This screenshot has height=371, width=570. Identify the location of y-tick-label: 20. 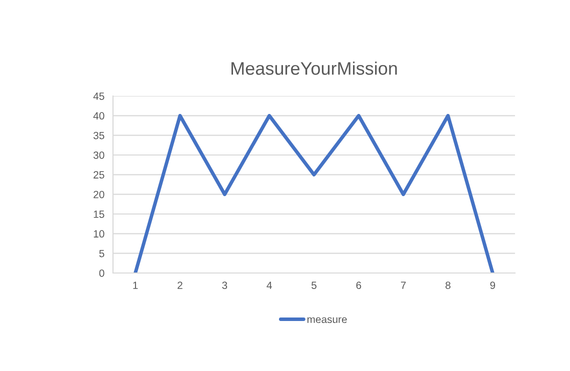
(99, 194).